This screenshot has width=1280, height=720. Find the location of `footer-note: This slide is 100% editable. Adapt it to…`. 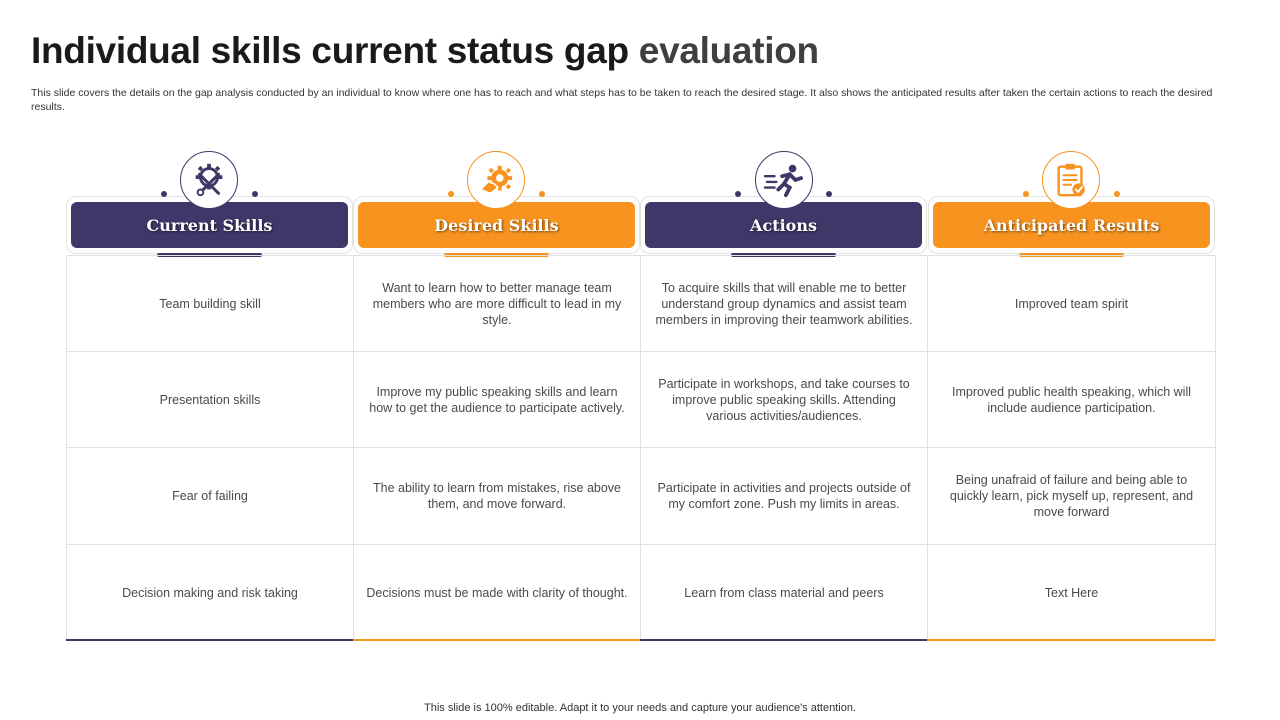

footer-note: This slide is 100% editable. Adapt it to… is located at coordinates (640, 708).